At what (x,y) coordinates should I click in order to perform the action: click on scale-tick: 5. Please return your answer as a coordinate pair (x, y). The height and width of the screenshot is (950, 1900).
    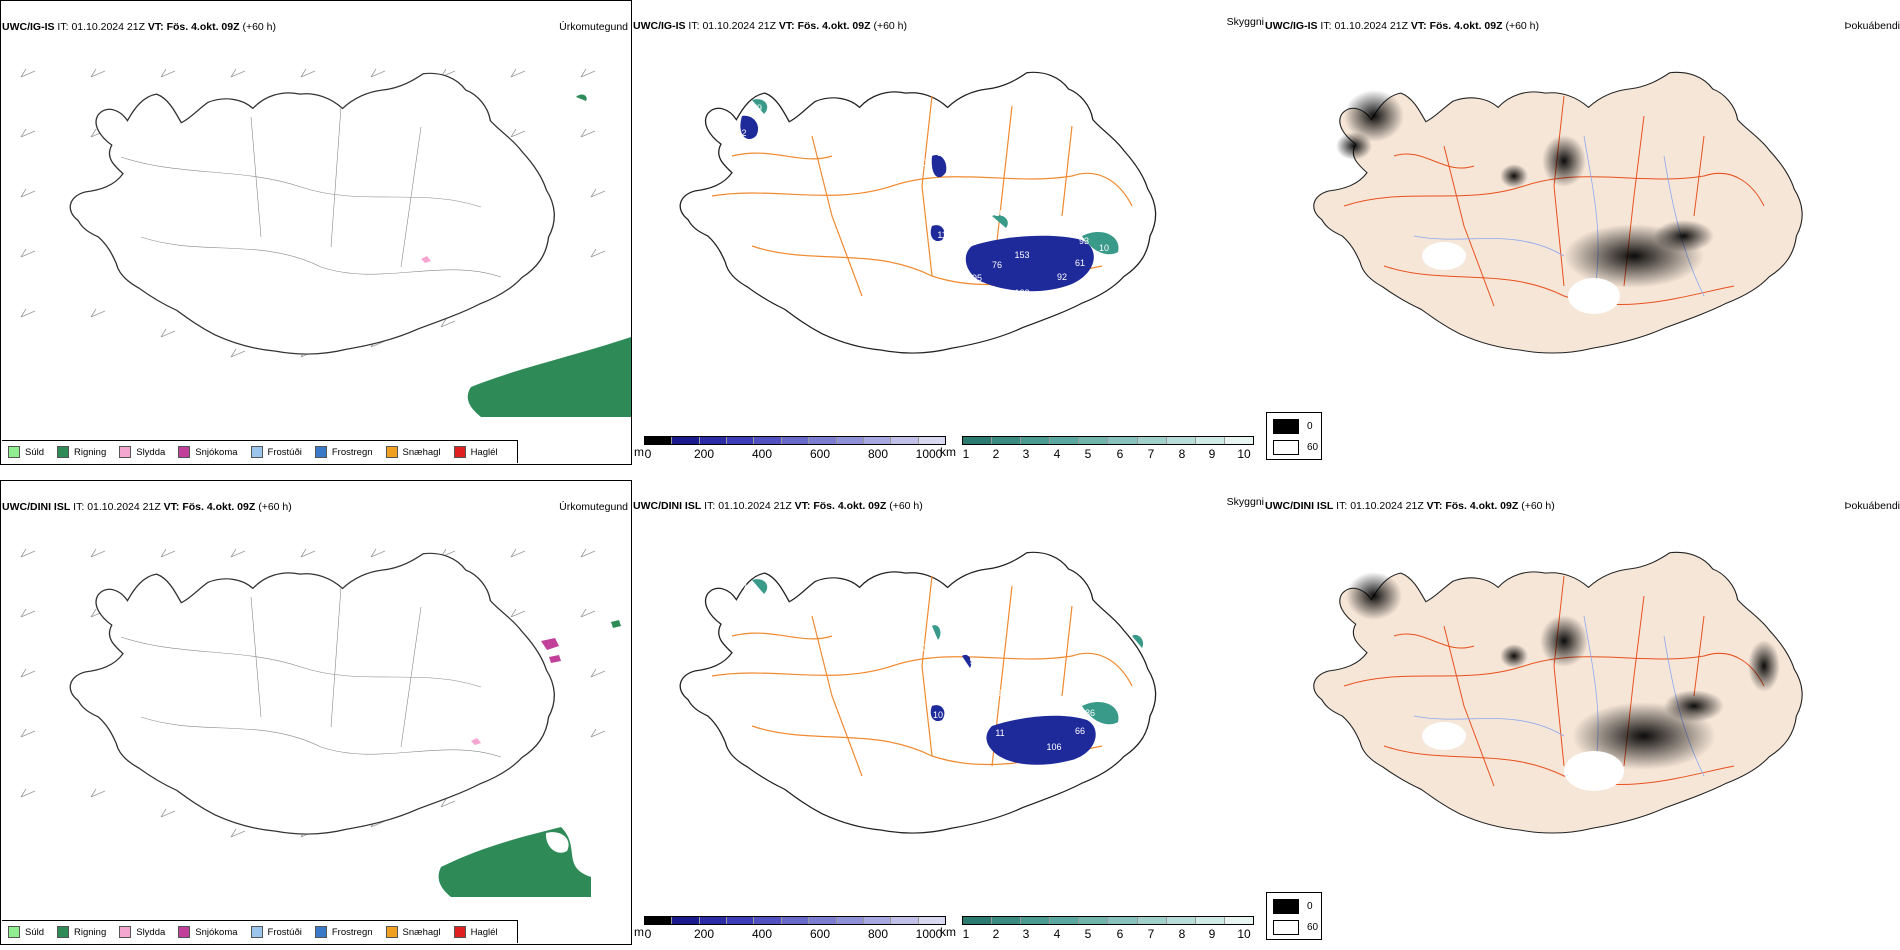
    Looking at the image, I should click on (1088, 454).